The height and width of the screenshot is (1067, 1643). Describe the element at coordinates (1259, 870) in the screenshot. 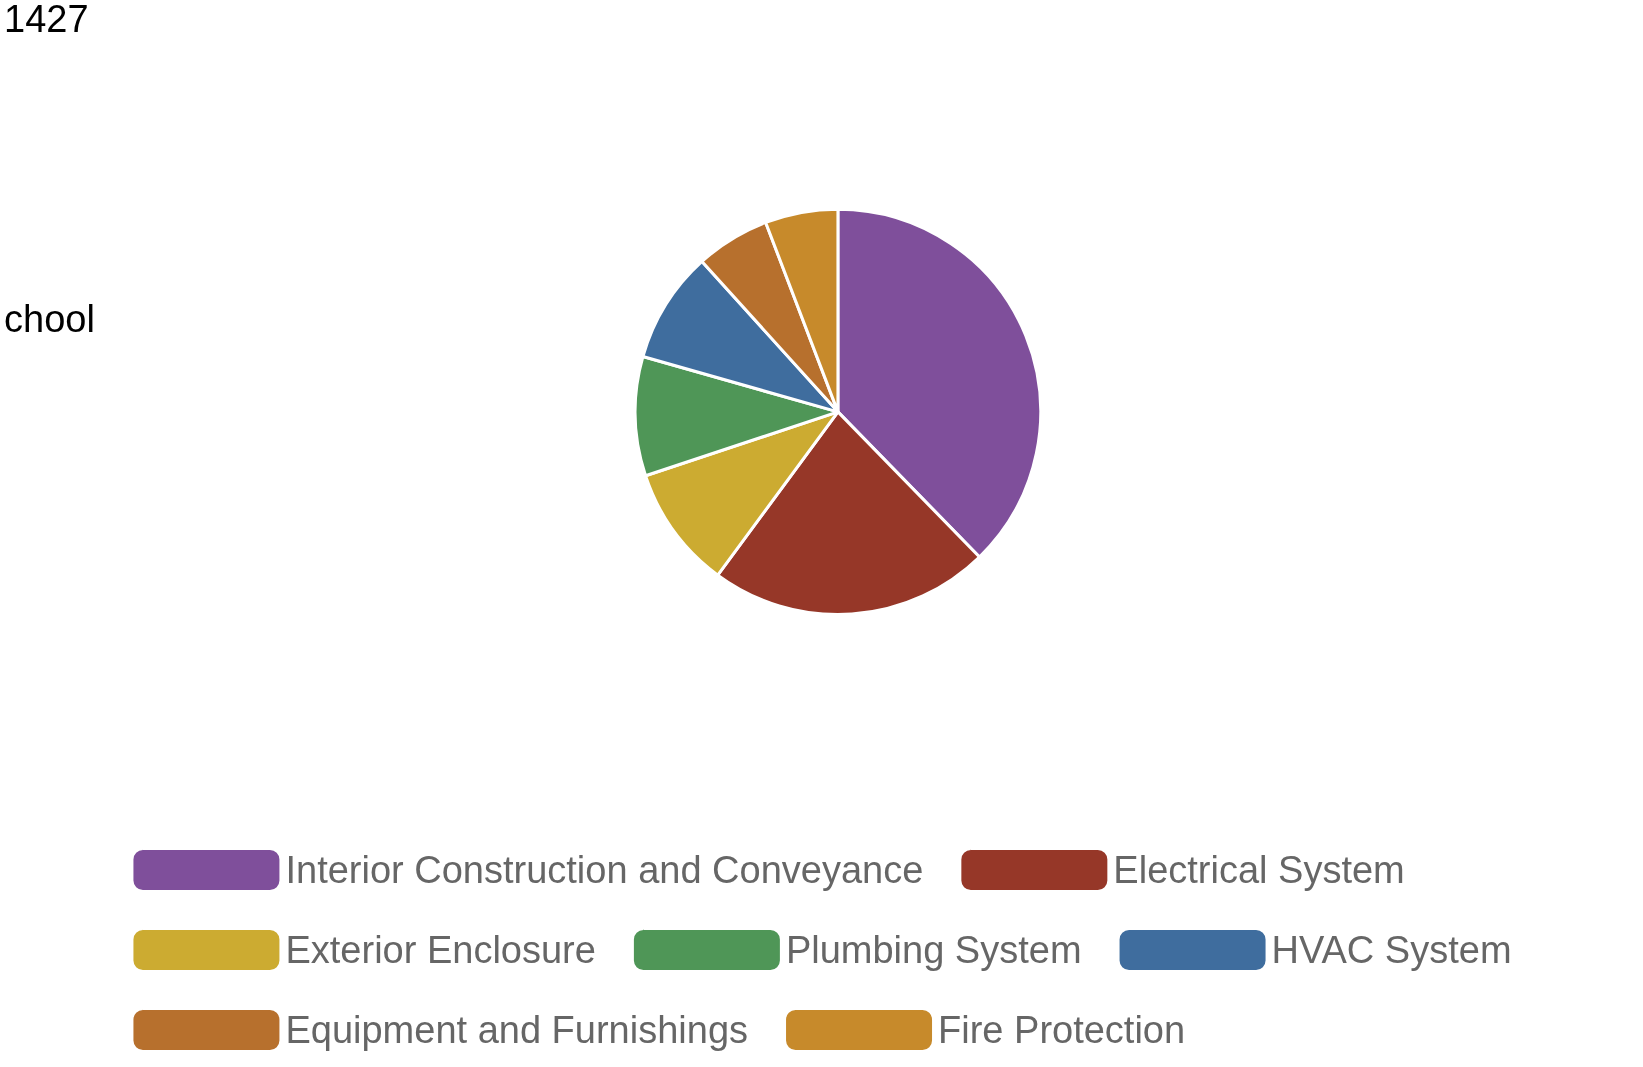

I see `legend-label: Electrical System` at that location.